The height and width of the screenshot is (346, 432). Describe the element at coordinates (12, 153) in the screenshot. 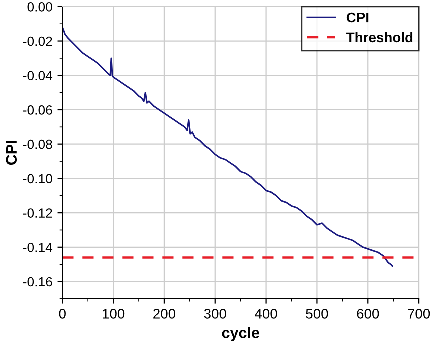

I see `y-axis-title: CPI` at that location.